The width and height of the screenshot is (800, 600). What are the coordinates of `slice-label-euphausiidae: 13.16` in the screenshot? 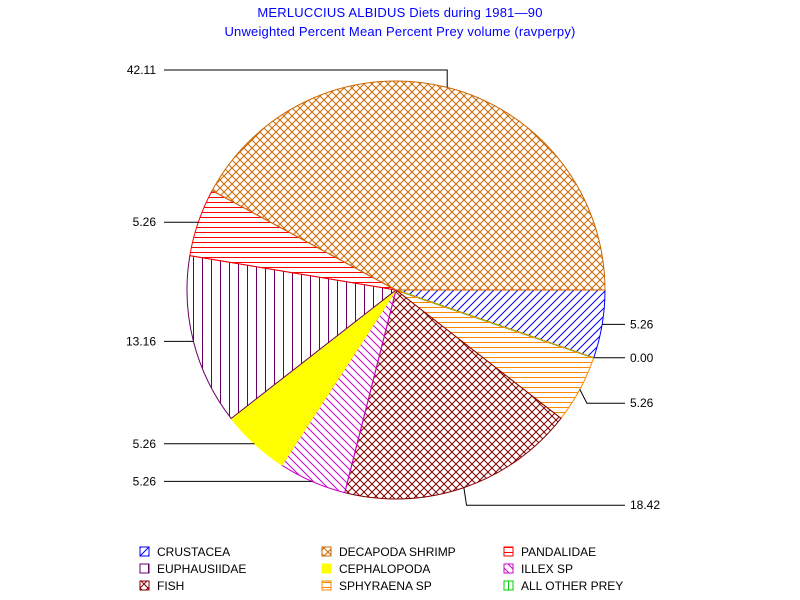 It's located at (141, 341).